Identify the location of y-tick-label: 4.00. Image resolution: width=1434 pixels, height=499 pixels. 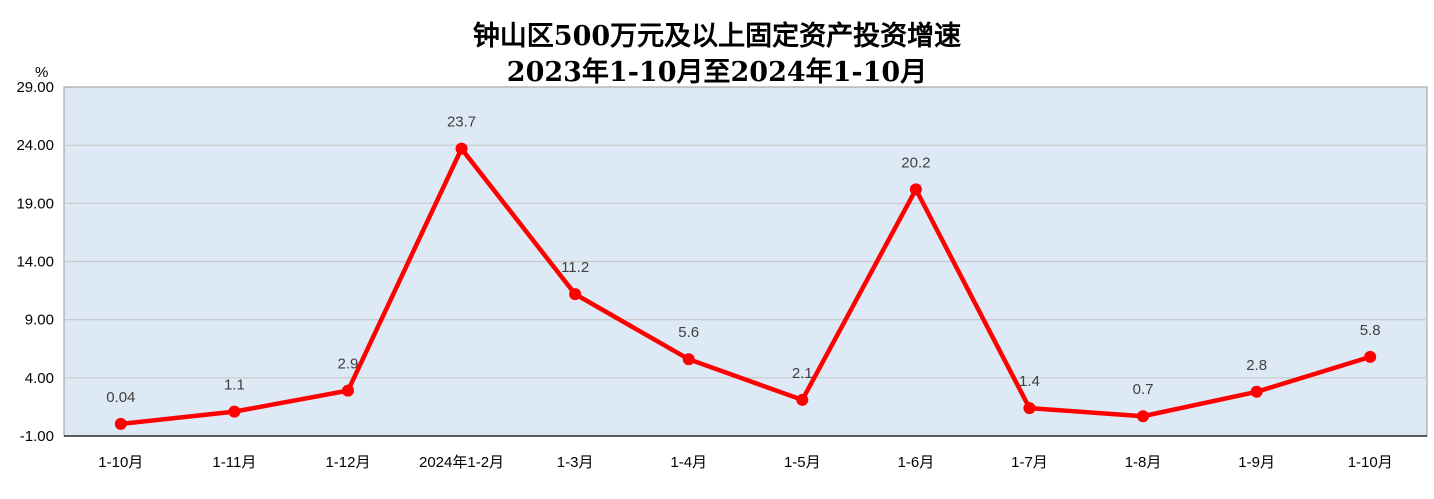
(39, 378).